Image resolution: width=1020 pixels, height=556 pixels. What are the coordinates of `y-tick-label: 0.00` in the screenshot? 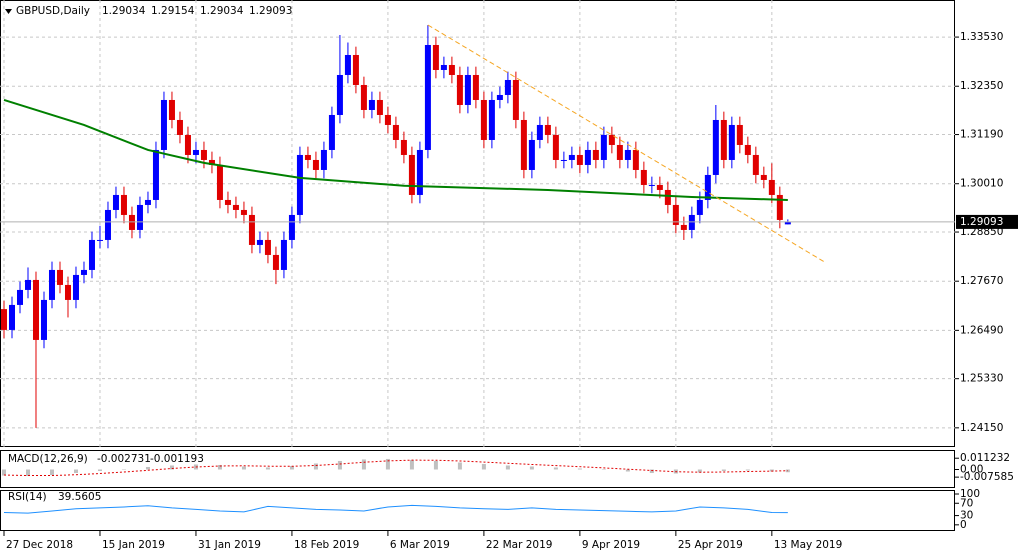 It's located at (971, 470).